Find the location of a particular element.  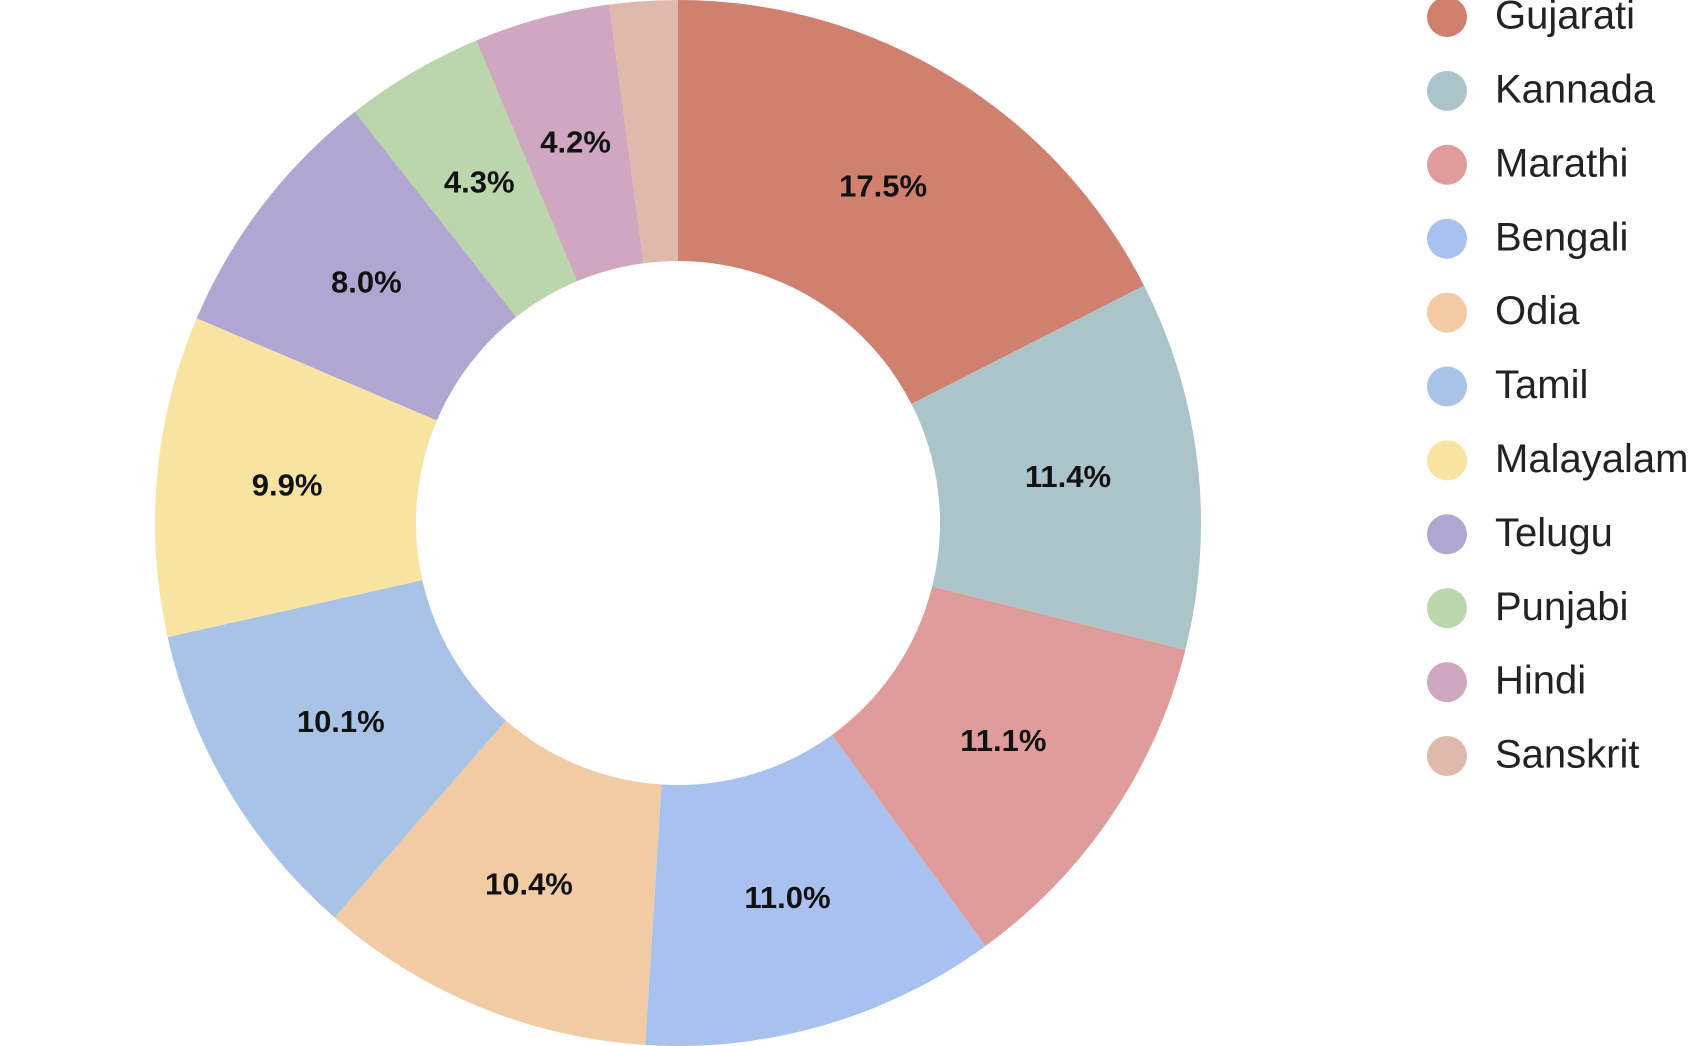

slice-gujarati is located at coordinates (911, 202).